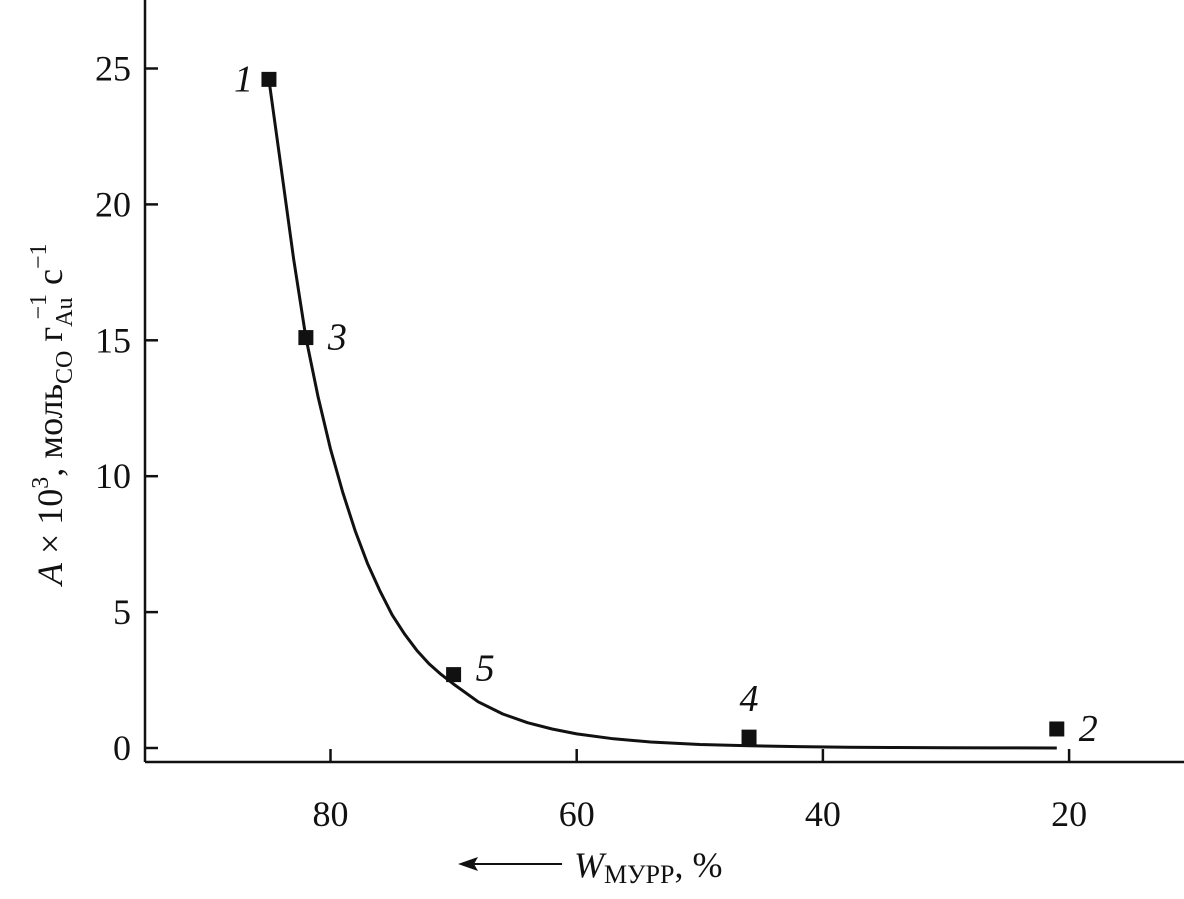 The image size is (1184, 899). Describe the element at coordinates (113, 69) in the screenshot. I see `y-tick-label: 25` at that location.